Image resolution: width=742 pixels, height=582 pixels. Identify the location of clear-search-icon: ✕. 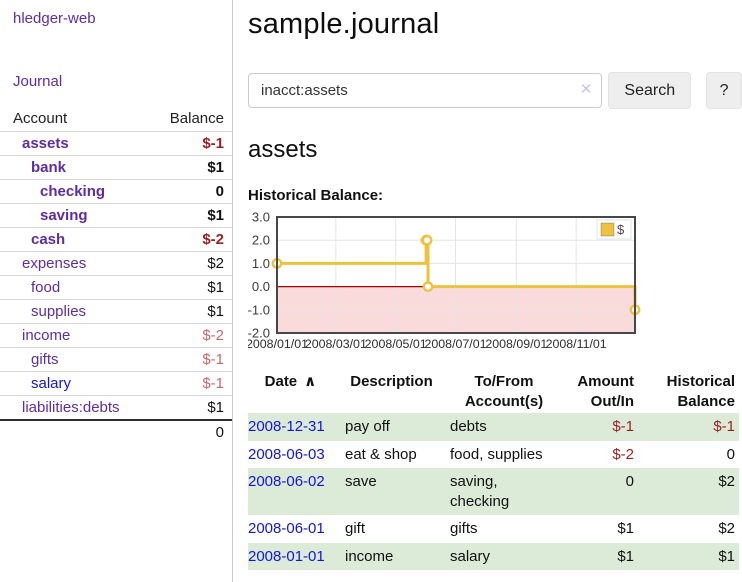
(586, 89).